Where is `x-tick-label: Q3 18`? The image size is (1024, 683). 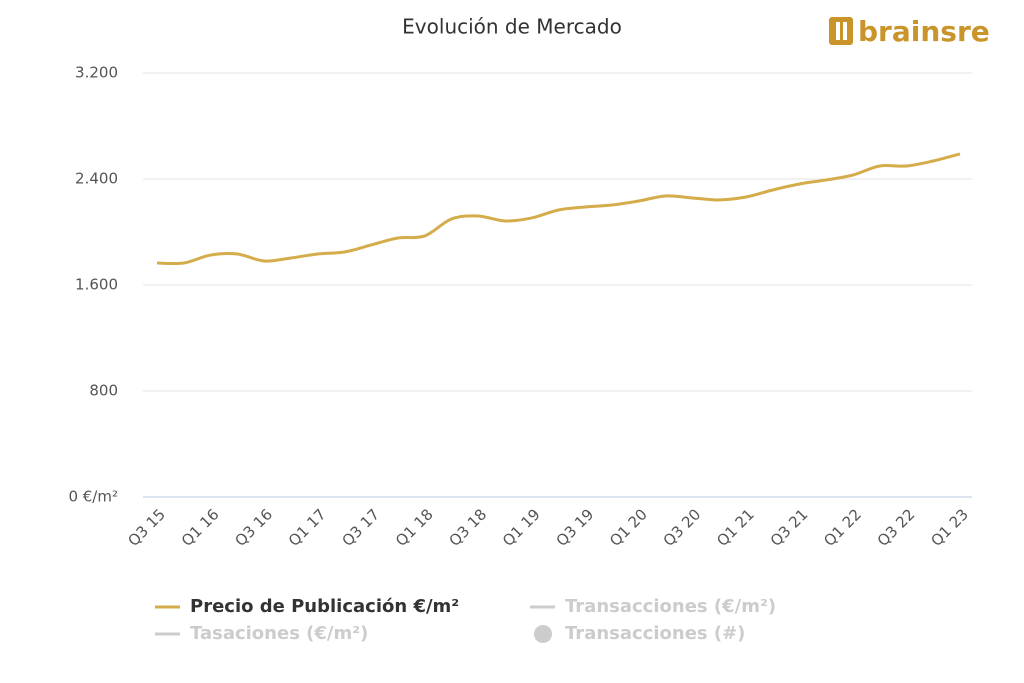 x-tick-label: Q3 18 is located at coordinates (468, 527).